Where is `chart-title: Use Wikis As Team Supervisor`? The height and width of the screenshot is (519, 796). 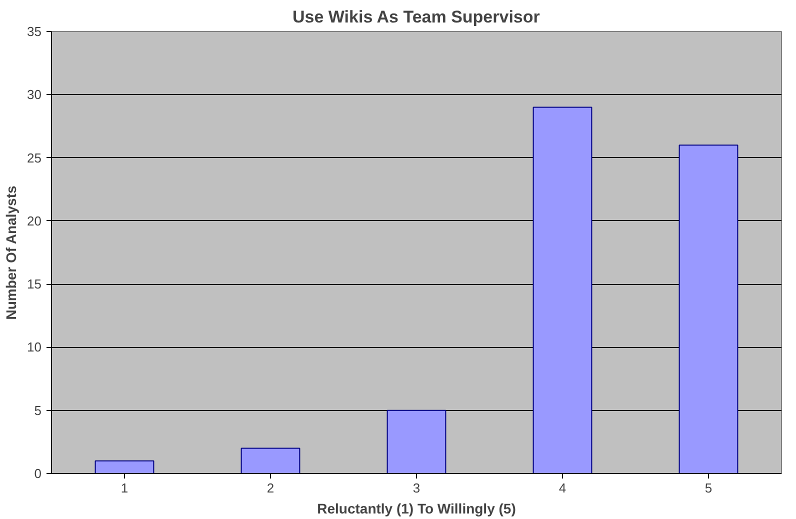 chart-title: Use Wikis As Team Supervisor is located at coordinates (416, 17).